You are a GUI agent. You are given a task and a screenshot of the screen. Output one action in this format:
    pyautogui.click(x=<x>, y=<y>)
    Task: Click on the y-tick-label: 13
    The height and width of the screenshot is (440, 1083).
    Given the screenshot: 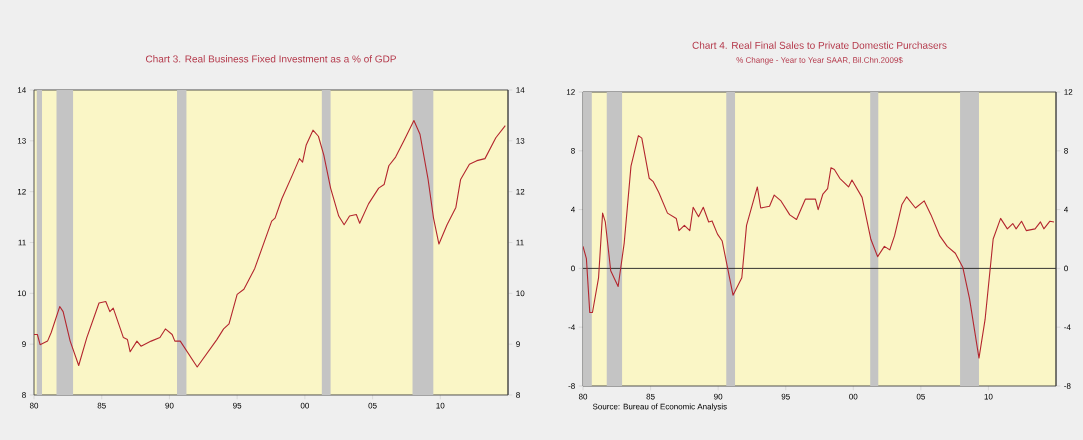 What is the action you would take?
    pyautogui.click(x=21, y=141)
    